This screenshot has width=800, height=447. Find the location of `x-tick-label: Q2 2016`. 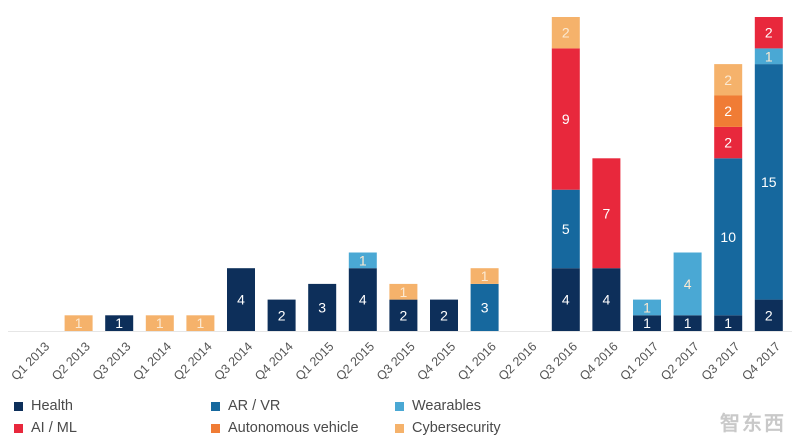

x-tick-label: Q2 2016 is located at coordinates (518, 361).